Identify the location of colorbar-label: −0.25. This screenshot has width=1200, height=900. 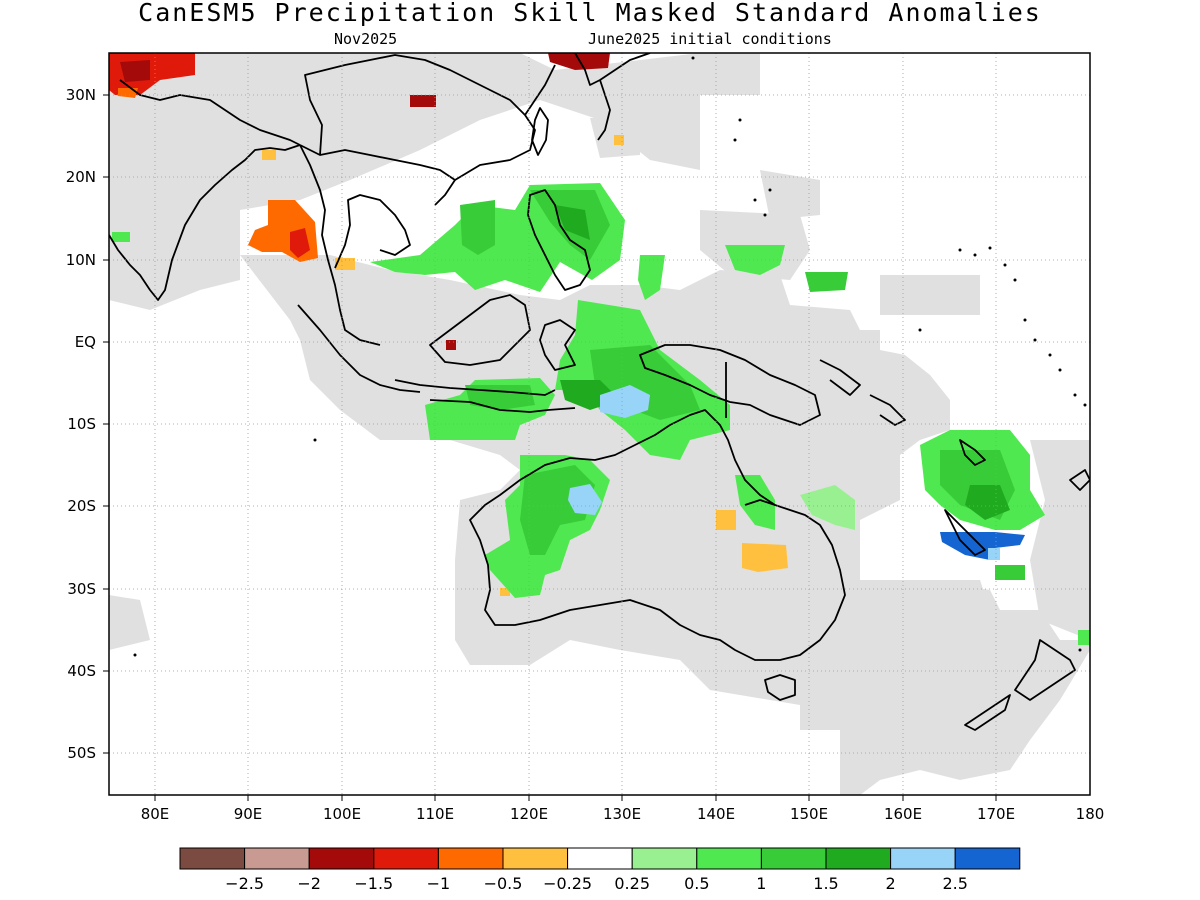
(567, 883).